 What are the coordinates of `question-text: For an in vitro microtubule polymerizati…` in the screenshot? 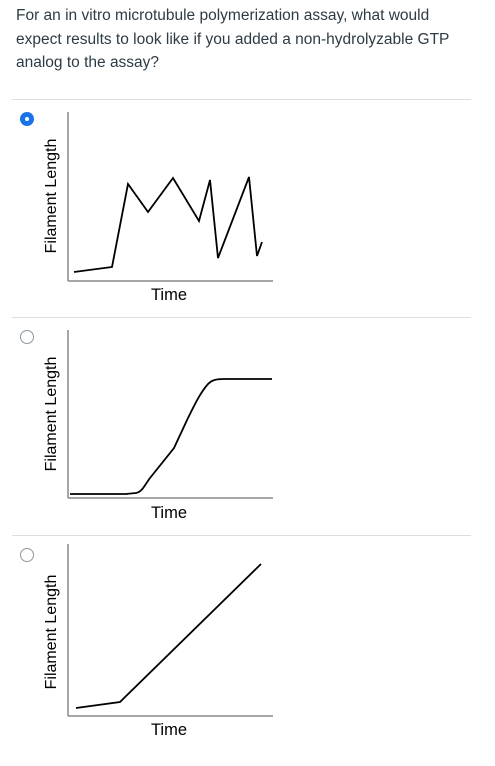 It's located at (233, 39).